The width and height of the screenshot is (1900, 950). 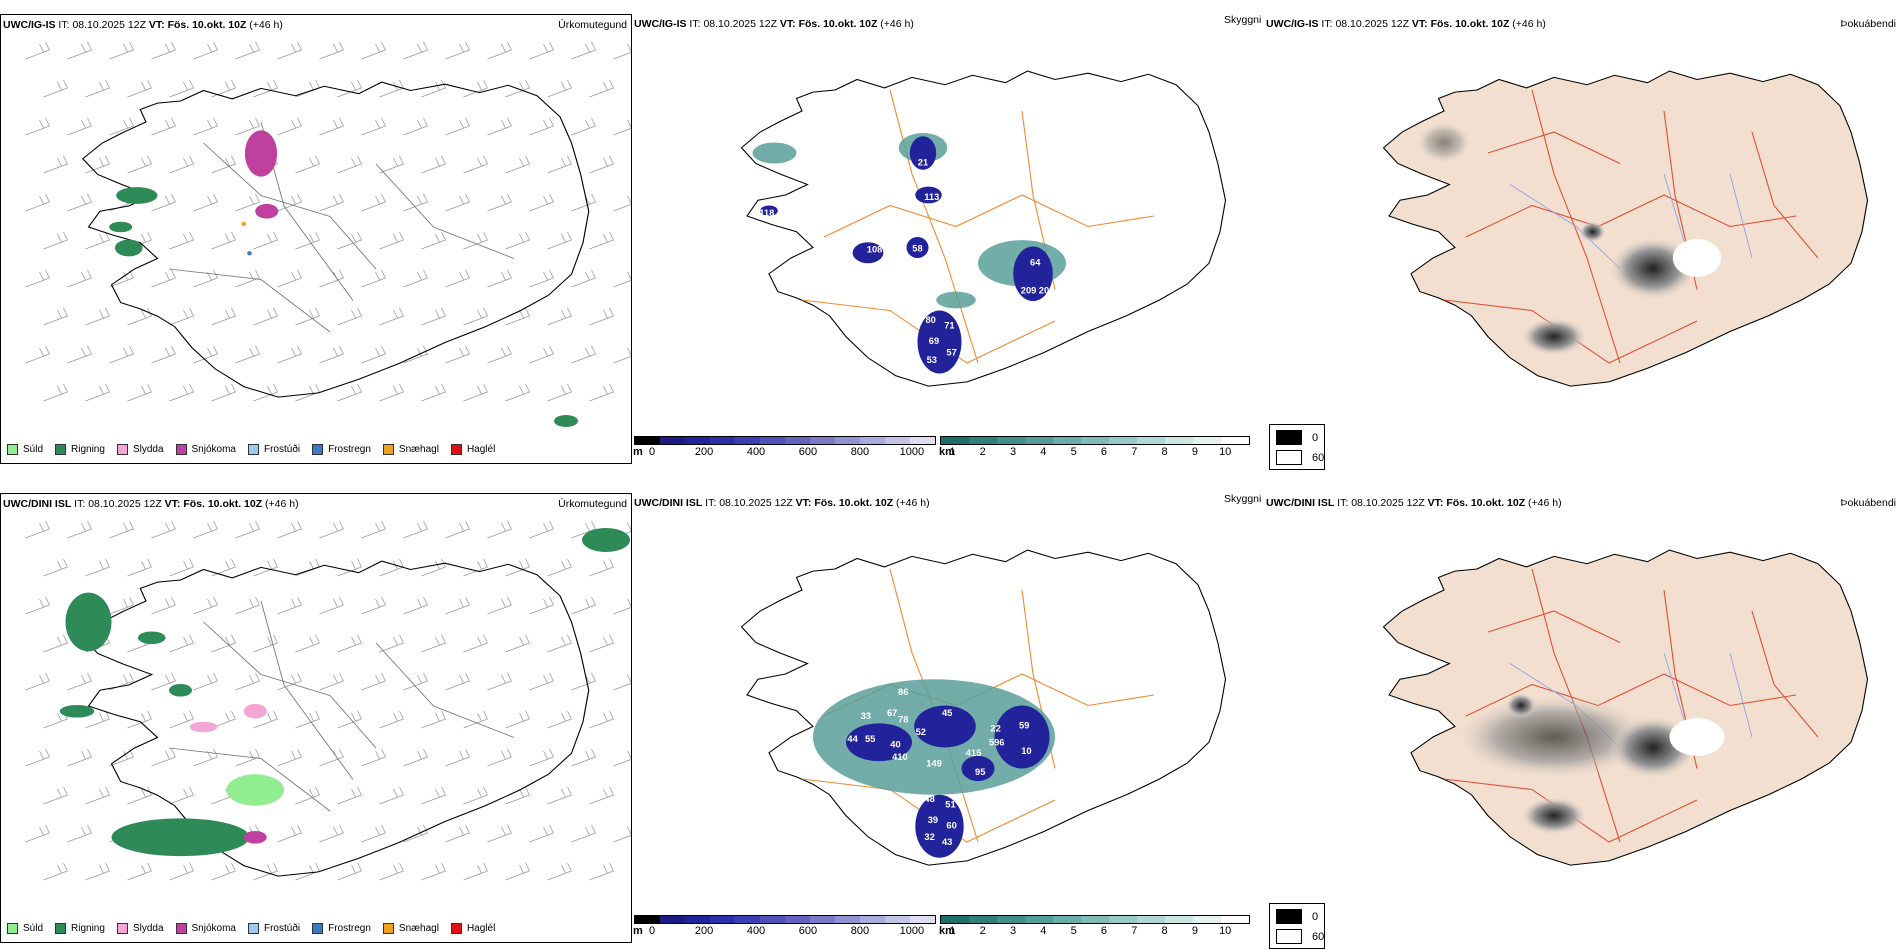 What do you see at coordinates (912, 452) in the screenshot?
I see `ceiling-tick-label: 1000` at bounding box center [912, 452].